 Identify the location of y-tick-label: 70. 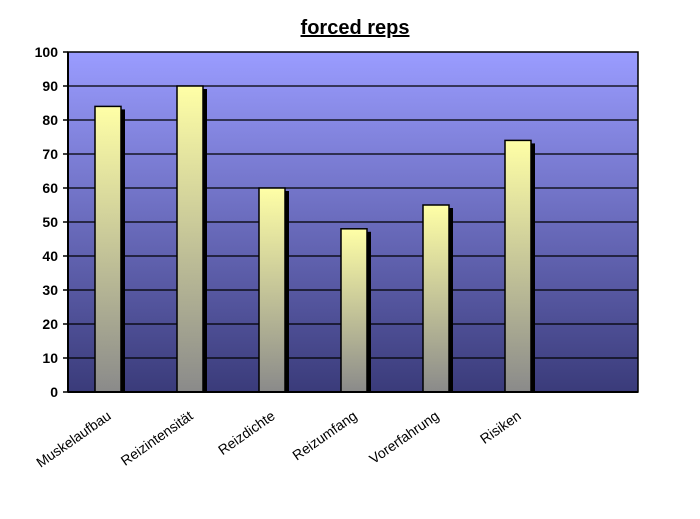
(50, 154).